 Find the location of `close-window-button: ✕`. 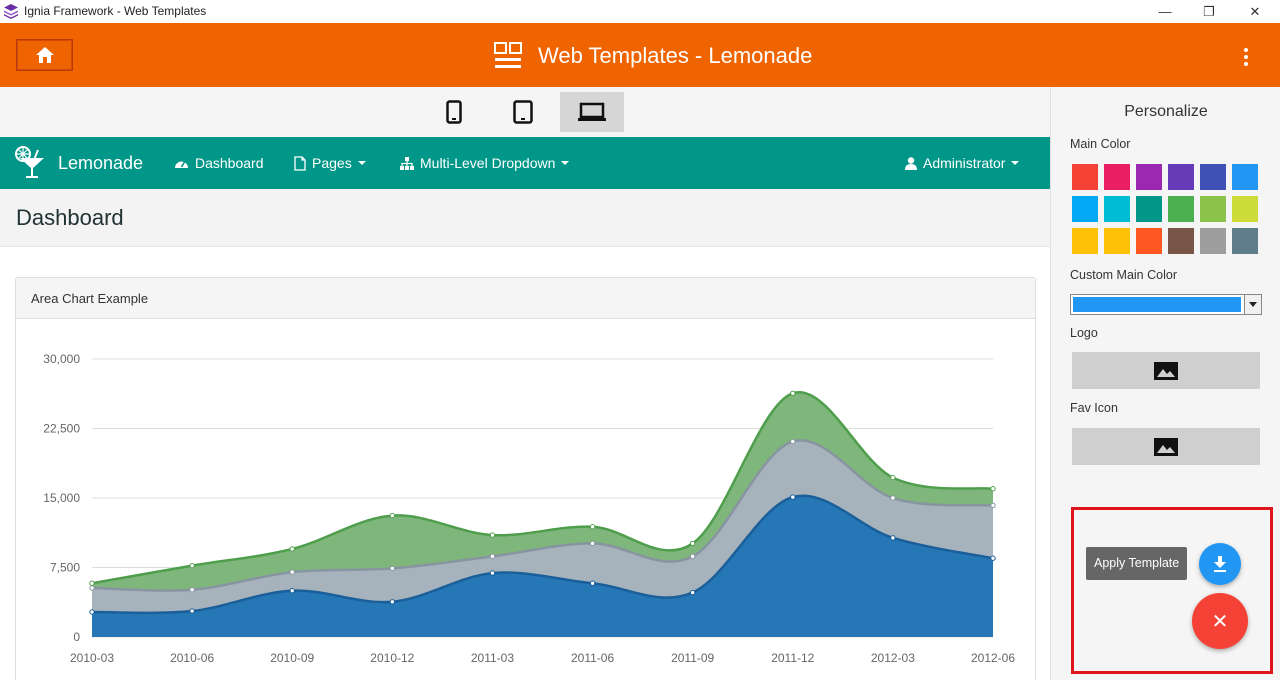

close-window-button: ✕ is located at coordinates (1255, 11).